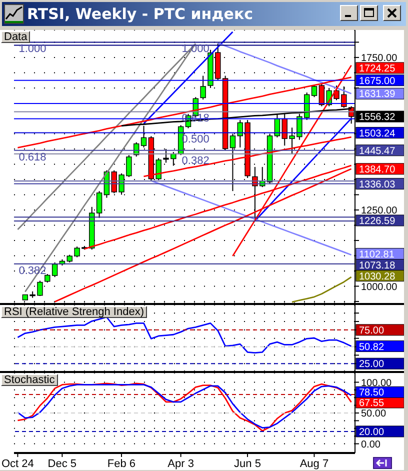  I want to click on y-tick-label: 75.00, so click(371, 331).